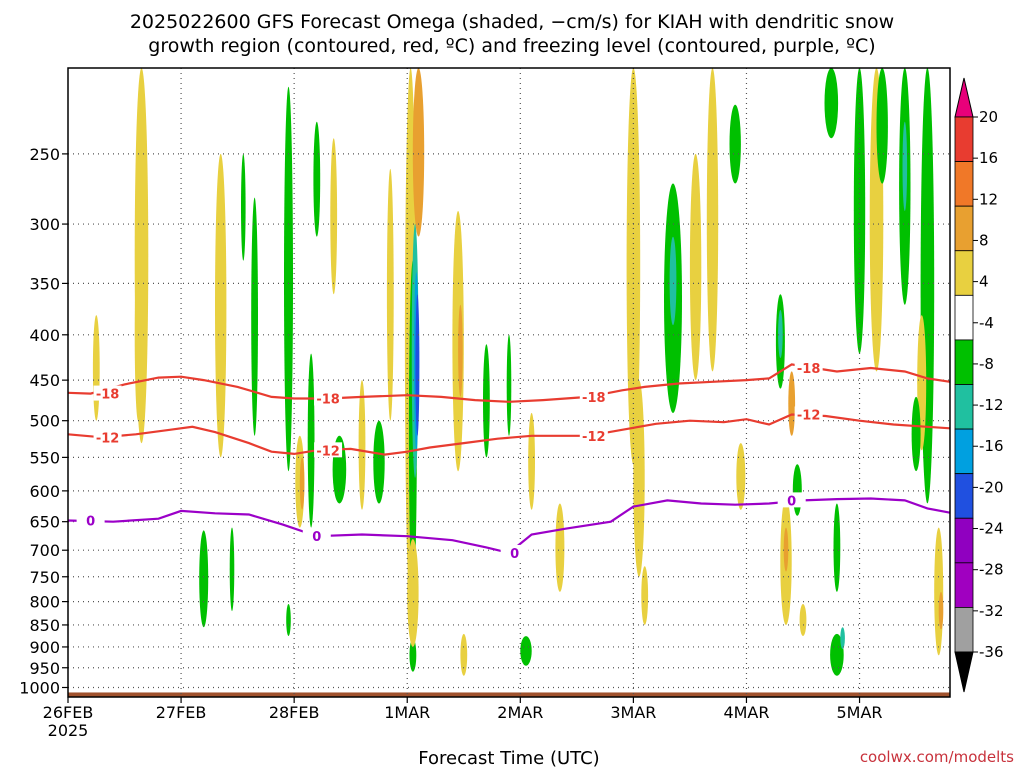 The image size is (1024, 768). Describe the element at coordinates (979, 385) in the screenshot. I see `colorbar: 20 16 12 8 4 -4 -8 -12 -16 -20 -24 -28 -32 -36` at that location.